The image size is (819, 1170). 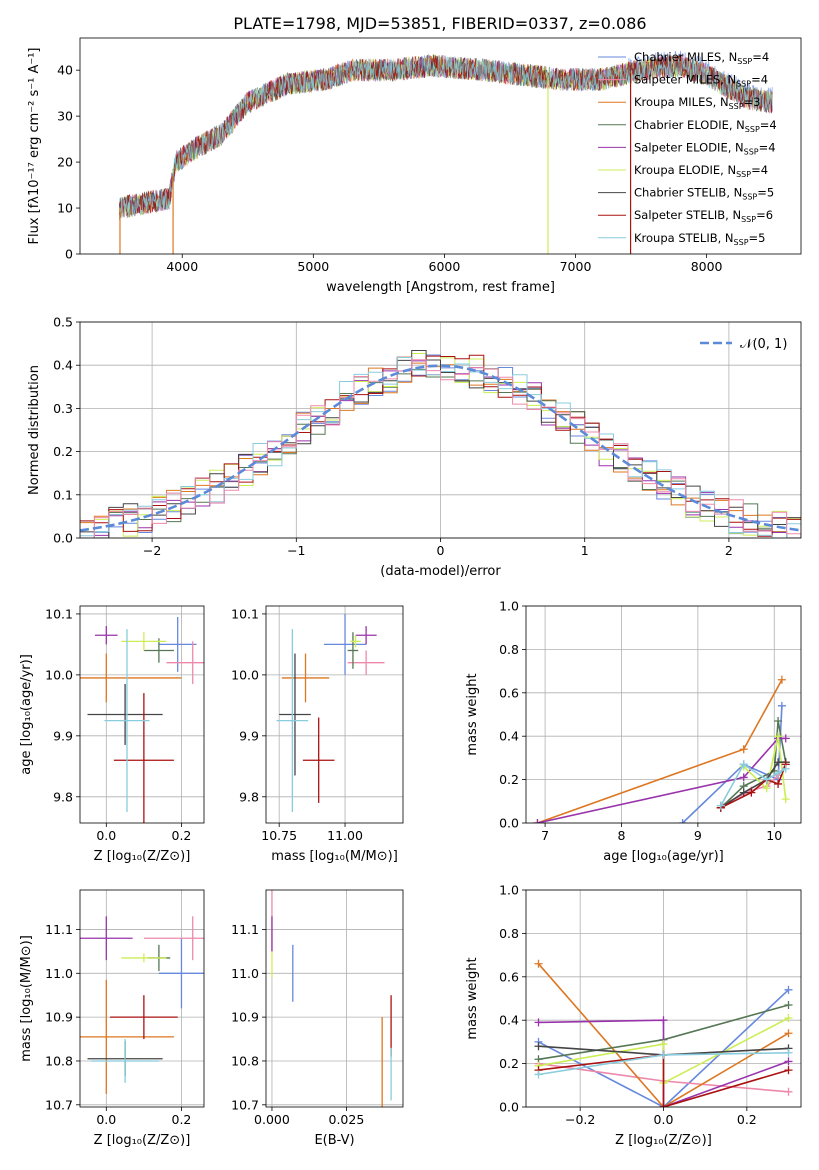 What do you see at coordinates (34, 430) in the screenshot?
I see `y-axis-label: Normed distribution` at bounding box center [34, 430].